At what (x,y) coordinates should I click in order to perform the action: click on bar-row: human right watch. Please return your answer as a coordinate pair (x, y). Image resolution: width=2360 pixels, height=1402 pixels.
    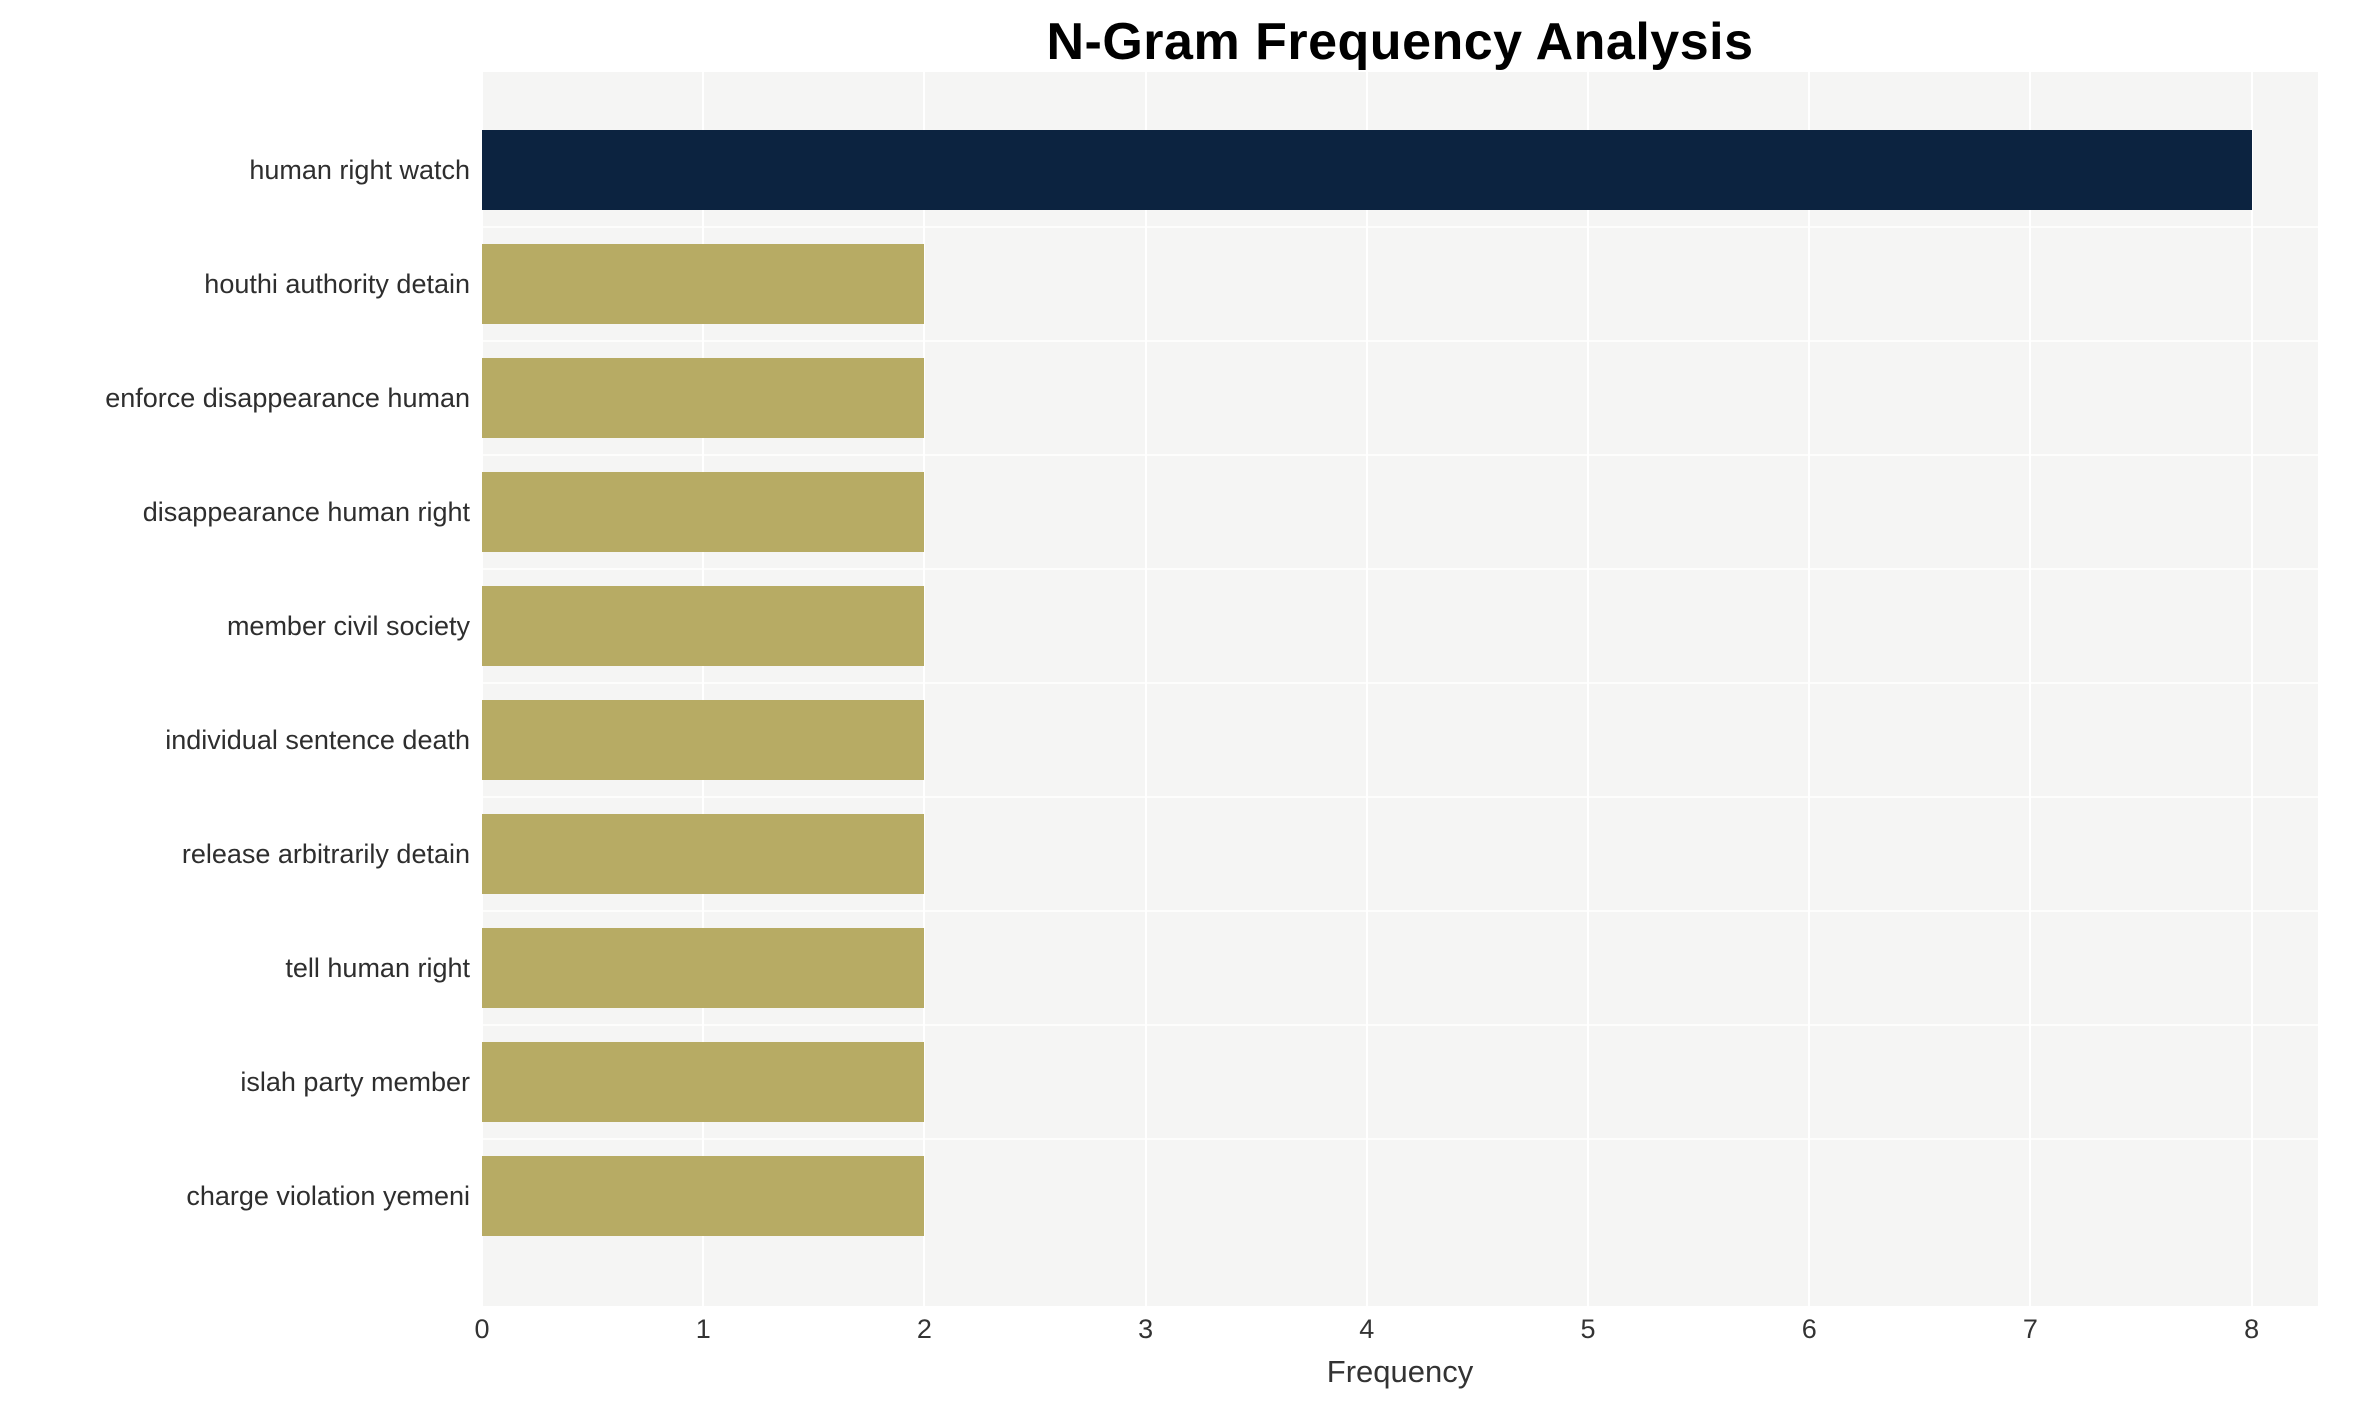
    Looking at the image, I should click on (1159, 170).